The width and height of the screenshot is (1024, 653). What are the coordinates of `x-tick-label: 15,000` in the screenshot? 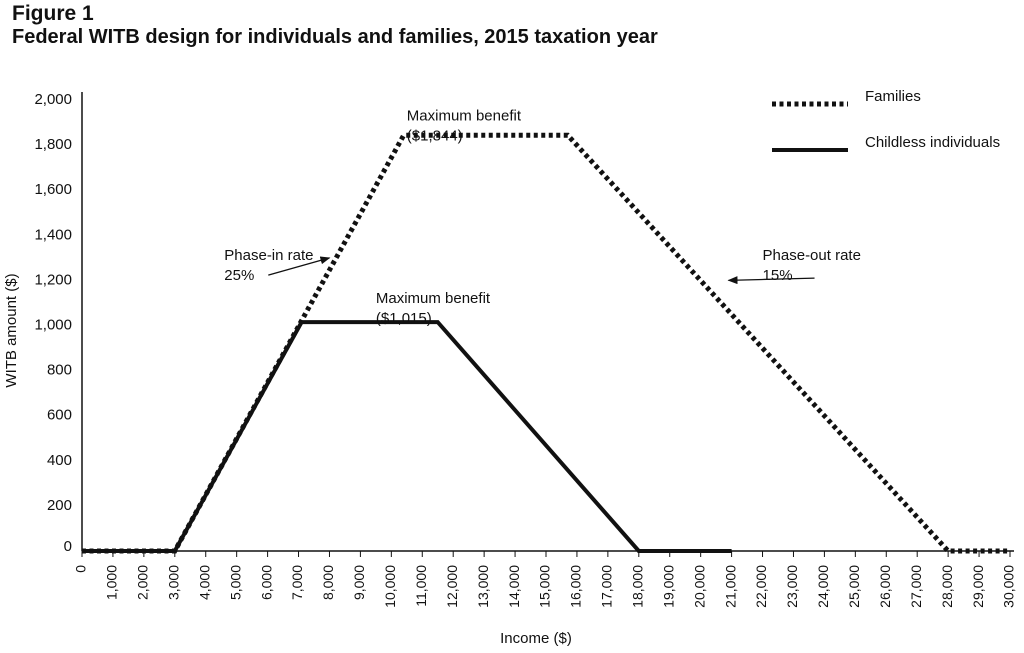 It's located at (545, 586).